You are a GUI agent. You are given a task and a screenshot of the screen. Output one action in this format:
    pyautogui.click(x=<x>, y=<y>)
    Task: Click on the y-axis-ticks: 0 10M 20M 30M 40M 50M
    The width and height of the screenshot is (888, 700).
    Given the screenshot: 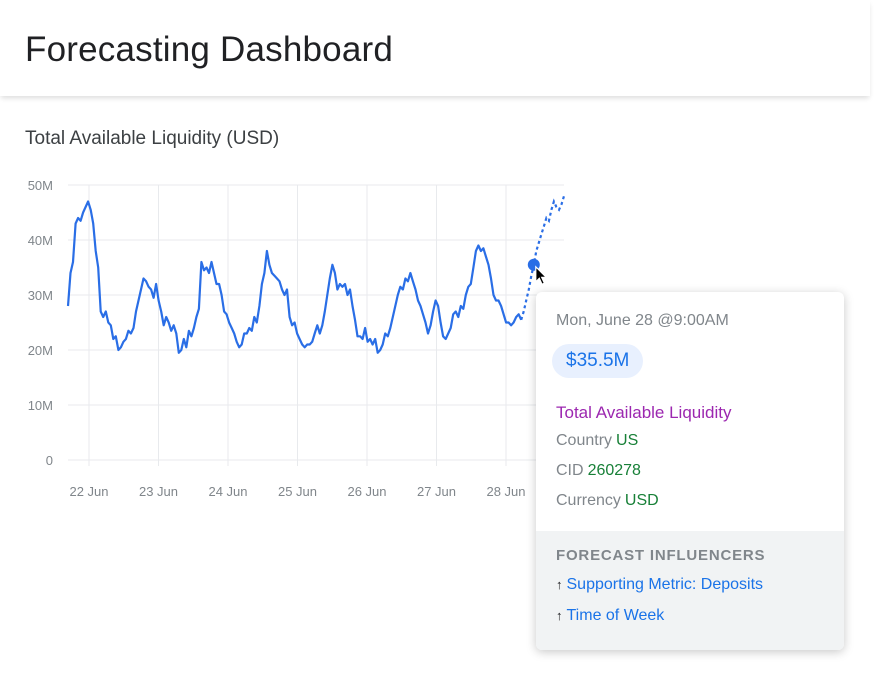 What is the action you would take?
    pyautogui.click(x=40, y=323)
    